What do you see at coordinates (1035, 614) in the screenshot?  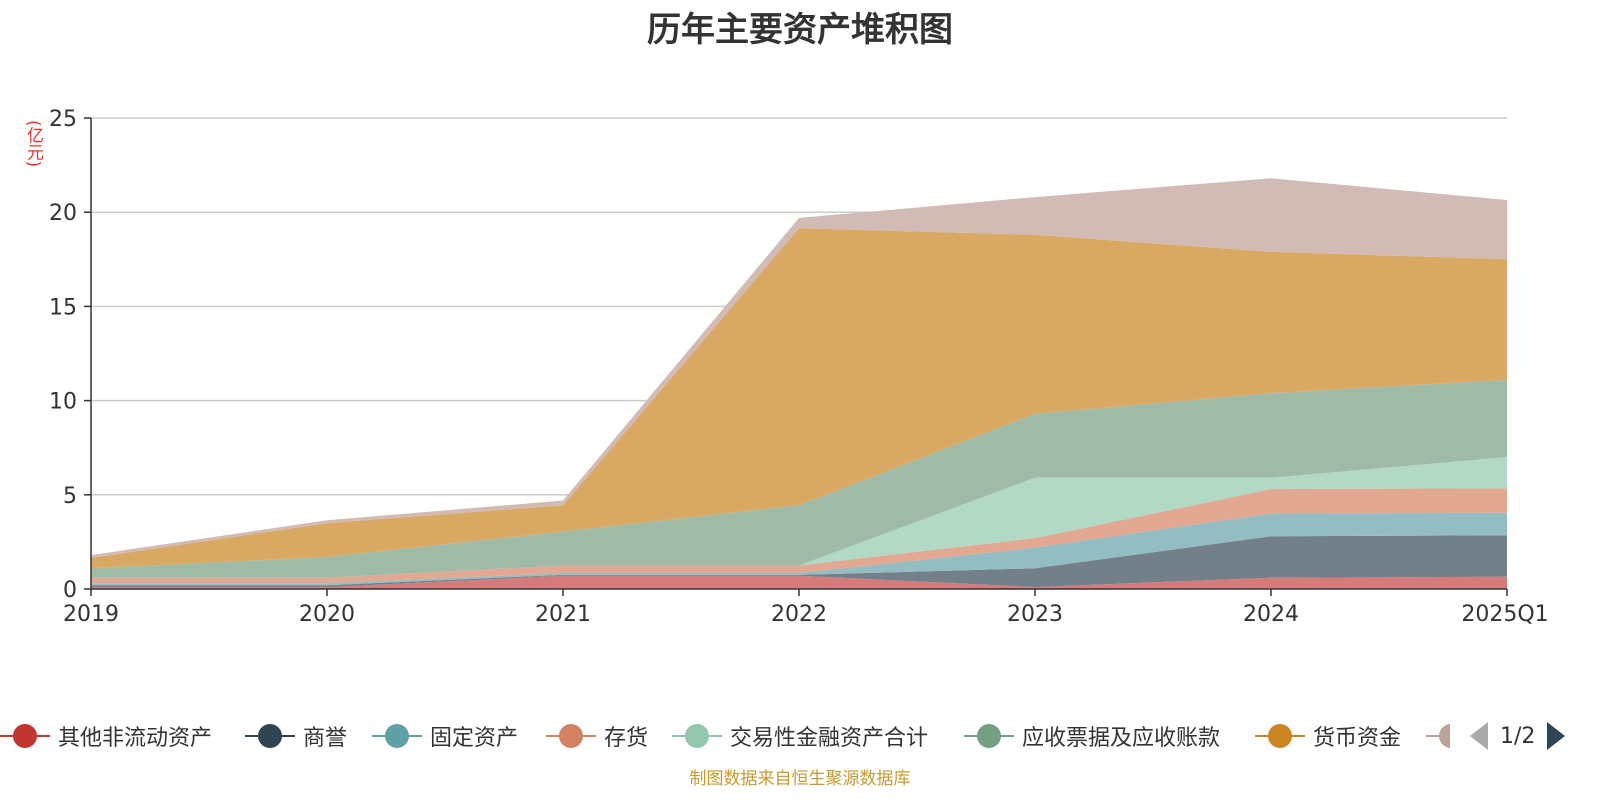 I see `x-tick-label: 2023` at bounding box center [1035, 614].